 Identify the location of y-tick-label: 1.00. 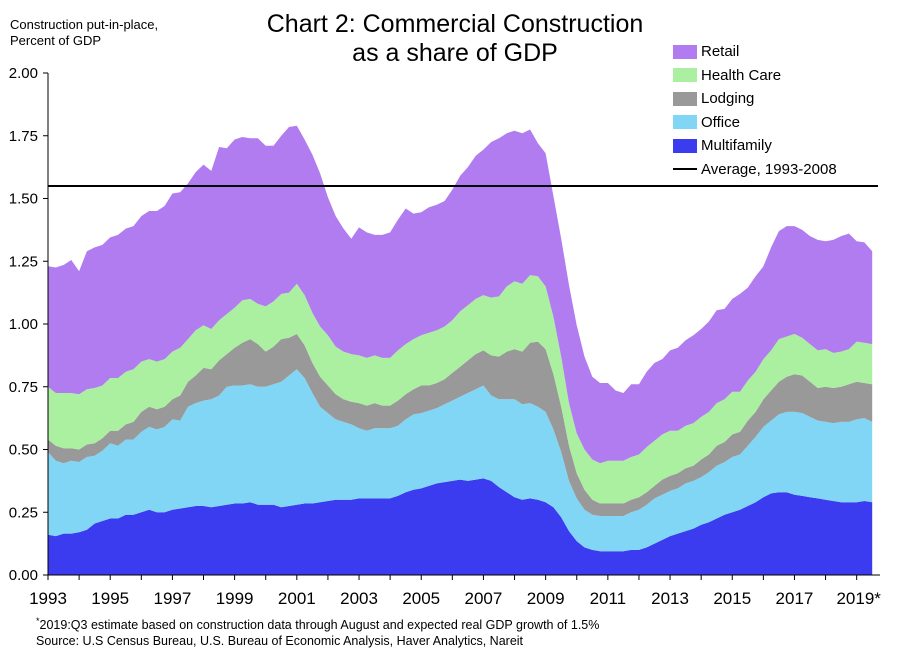
(23, 324).